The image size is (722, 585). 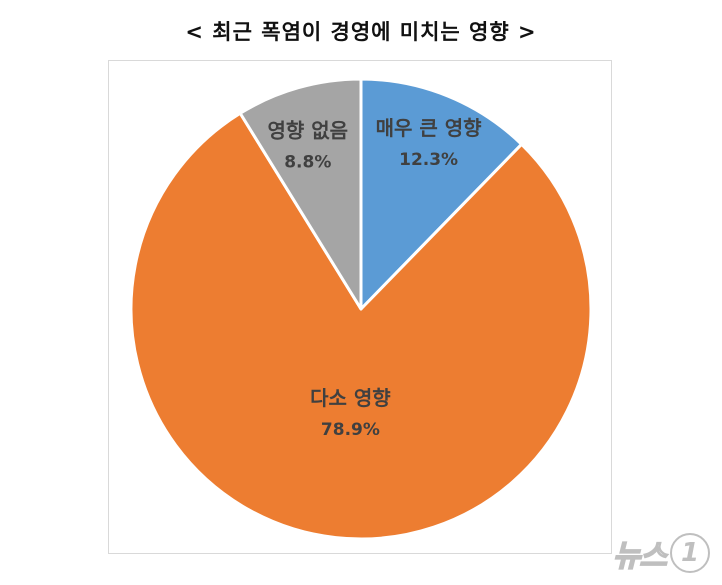 I want to click on watermark-text: 뉴스, so click(x=640, y=556).